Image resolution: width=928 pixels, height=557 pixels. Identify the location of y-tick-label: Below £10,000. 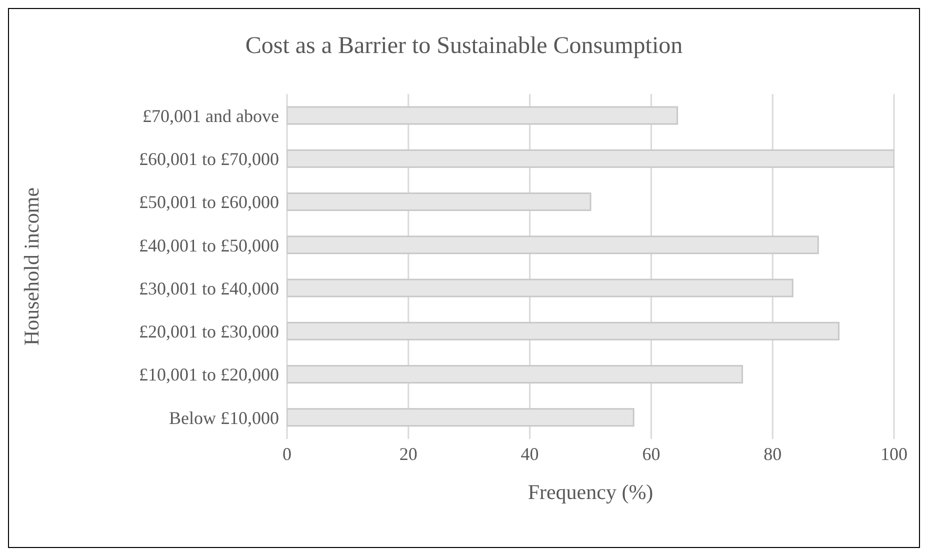
(224, 418).